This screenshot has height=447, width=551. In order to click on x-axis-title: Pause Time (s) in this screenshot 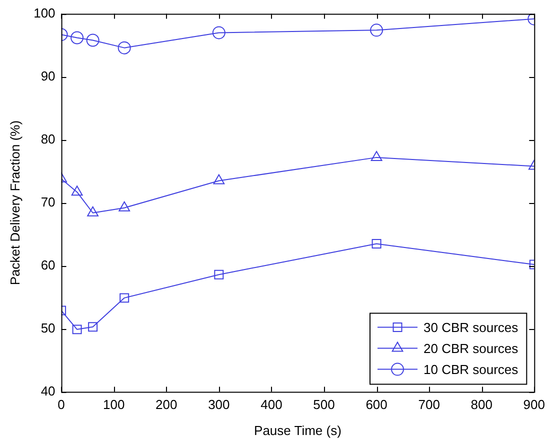, I will do `click(298, 430)`.